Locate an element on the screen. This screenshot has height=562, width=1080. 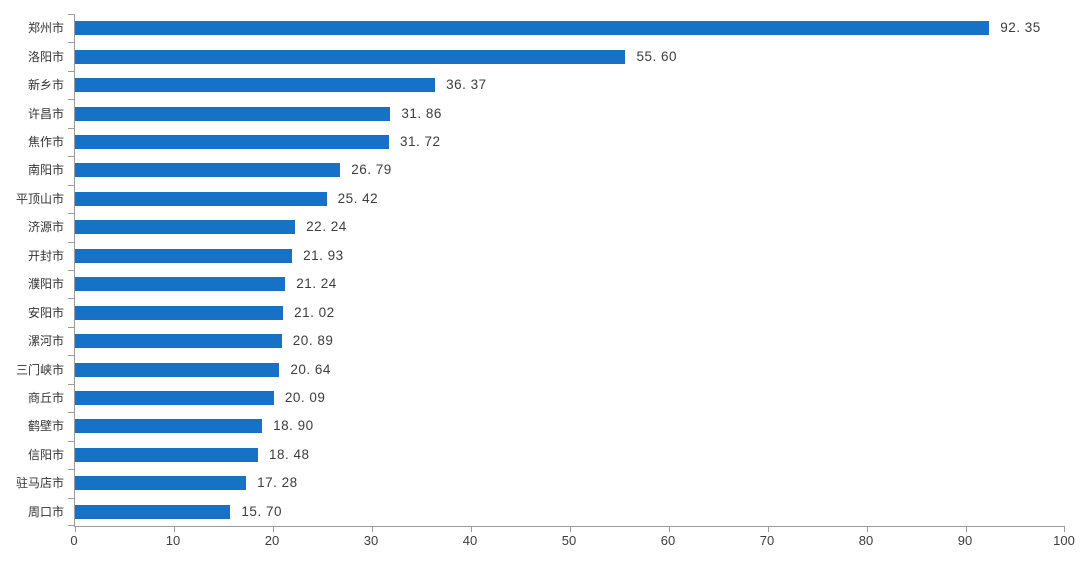
bar-漯河市 is located at coordinates (178, 341).